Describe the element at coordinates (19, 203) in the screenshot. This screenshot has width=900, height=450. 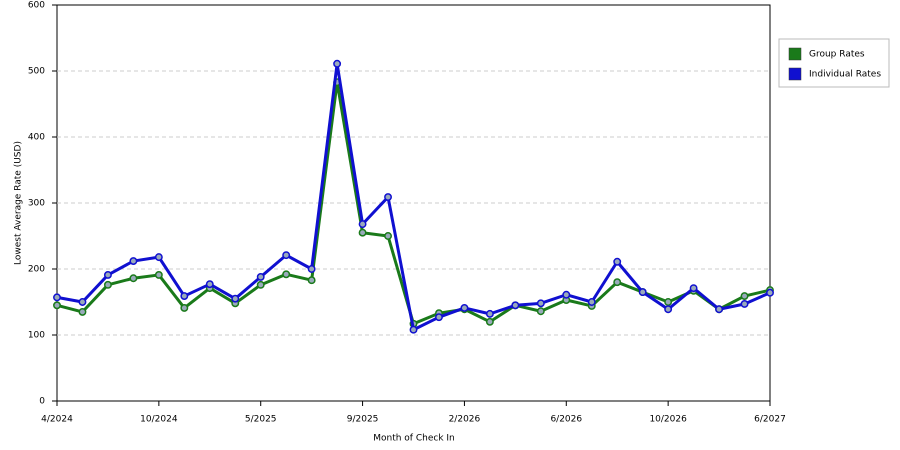
I see `y-axis-label: Lowest Average Rate (USD)` at that location.